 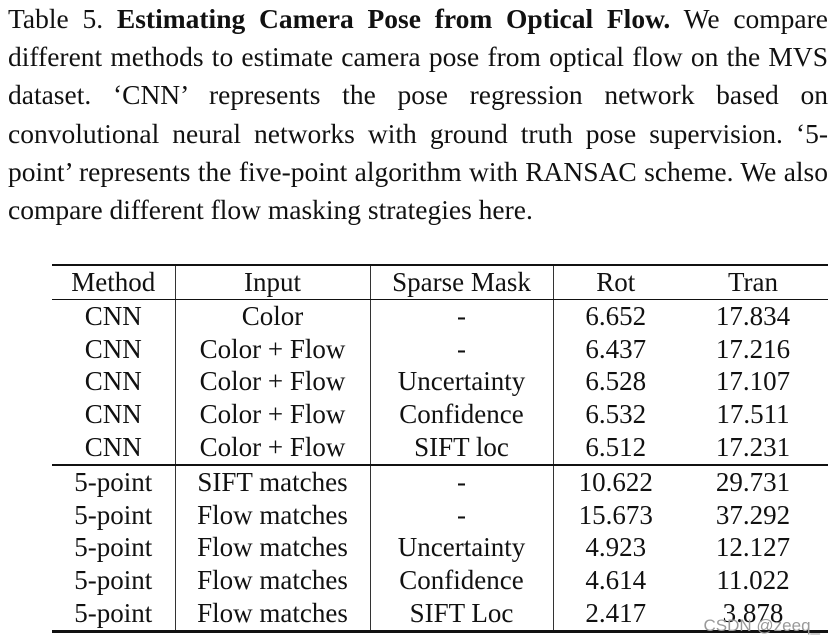 What do you see at coordinates (273, 481) in the screenshot?
I see `cell-input: SIFT matches` at bounding box center [273, 481].